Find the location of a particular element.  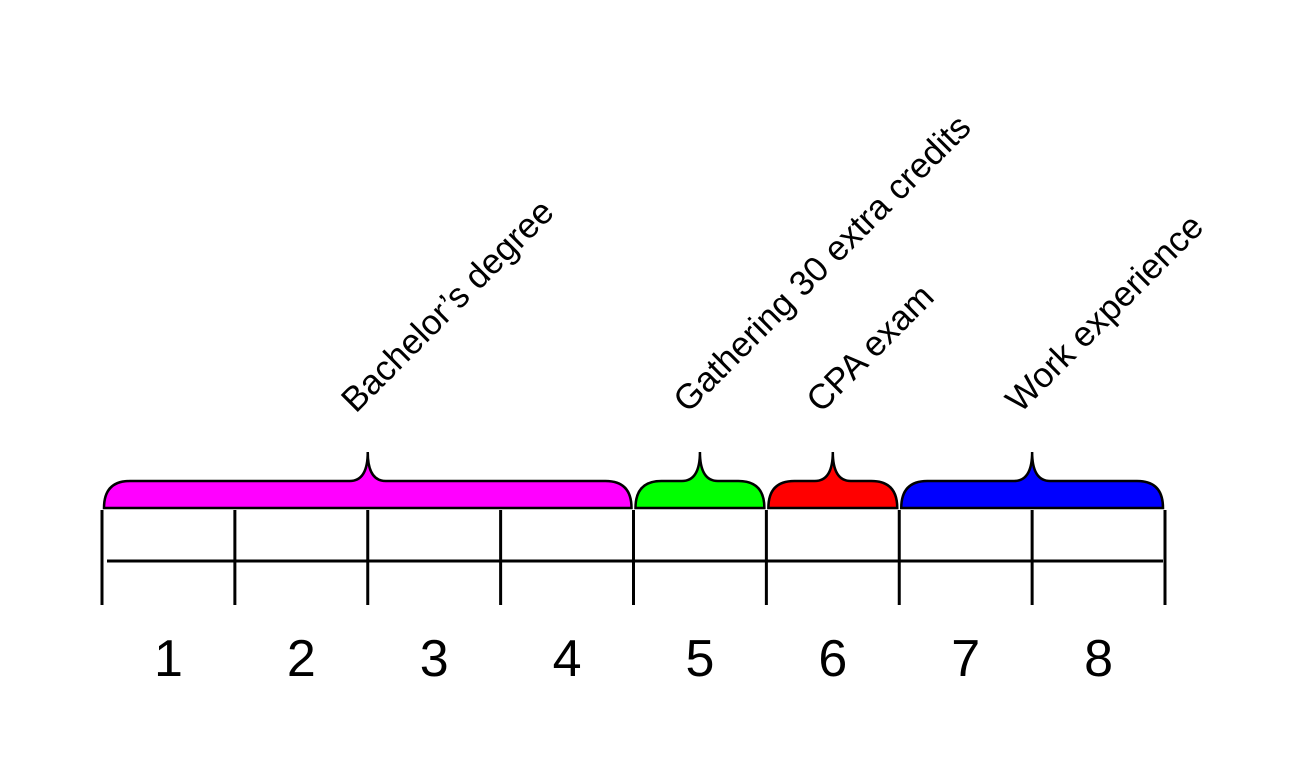

period-label: 3 is located at coordinates (434, 659).